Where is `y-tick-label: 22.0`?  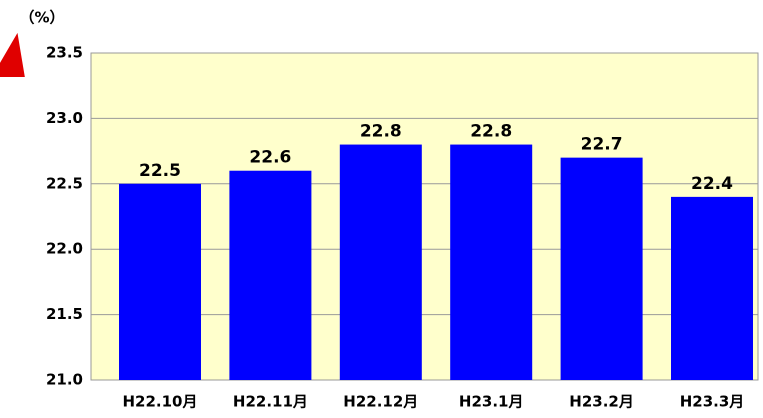
y-tick-label: 22.0 is located at coordinates (64, 249).